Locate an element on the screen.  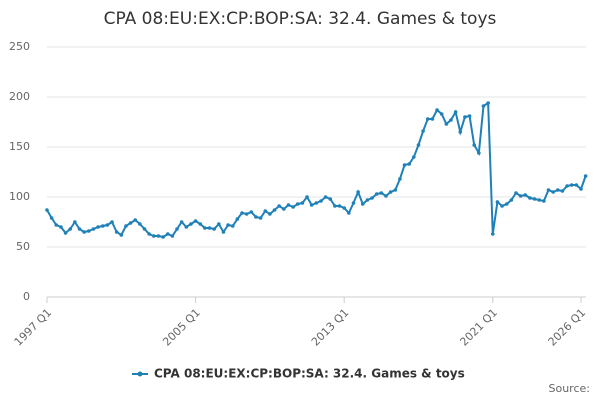
y-tick-label: 150 is located at coordinates (19, 146).